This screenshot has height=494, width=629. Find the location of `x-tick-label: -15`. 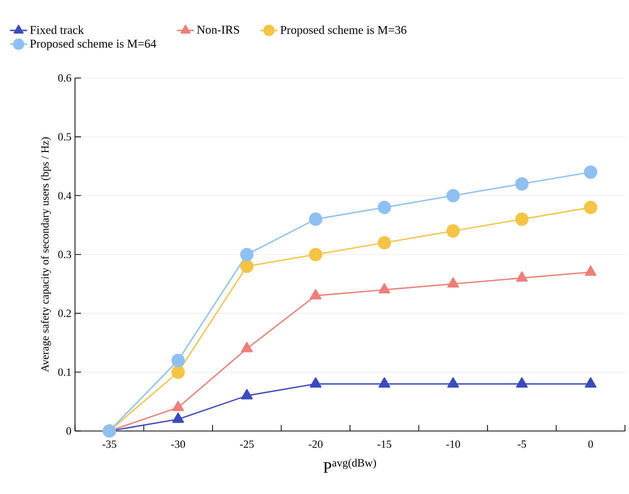

x-tick-label: -15 is located at coordinates (384, 444).